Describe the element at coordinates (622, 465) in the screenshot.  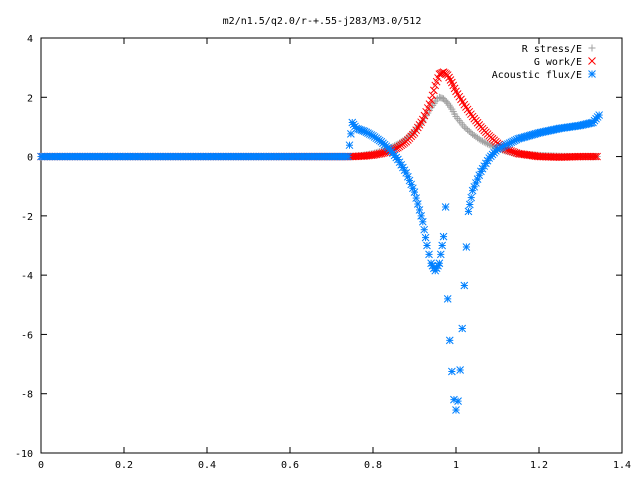
I see `x-tick-label: 1.4` at that location.